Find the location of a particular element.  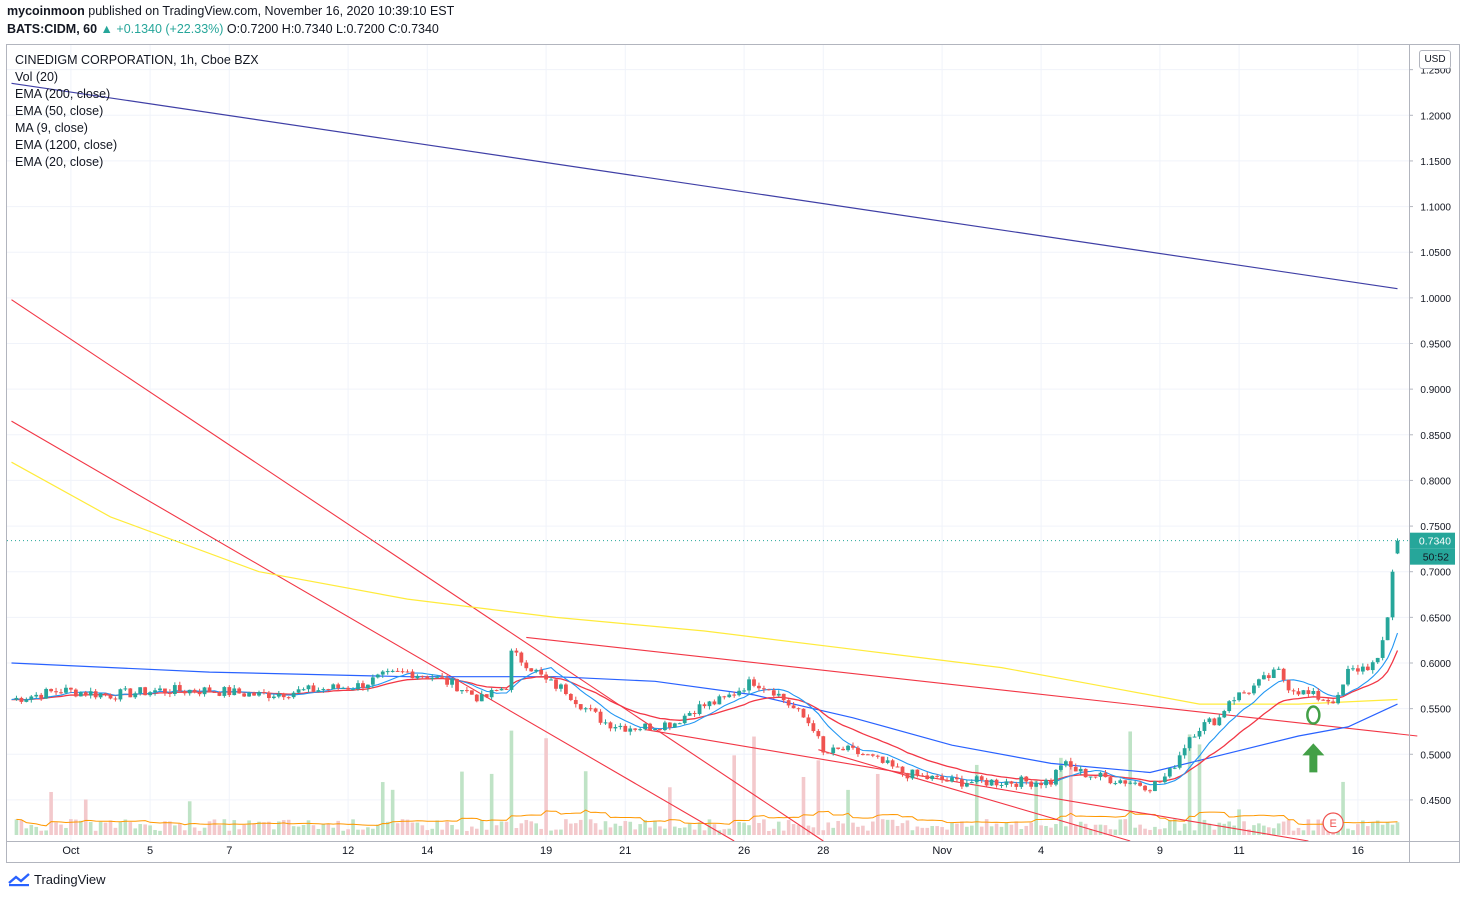

price-tick-label: 0.5500 is located at coordinates (1435, 710).